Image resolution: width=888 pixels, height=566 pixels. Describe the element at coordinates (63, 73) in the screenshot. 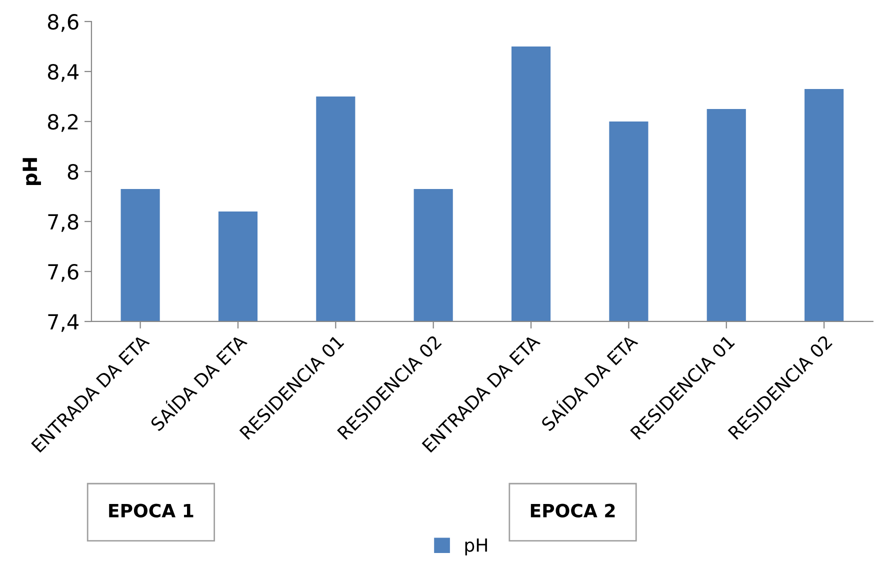

I see `y-tick-label: 8,4` at that location.